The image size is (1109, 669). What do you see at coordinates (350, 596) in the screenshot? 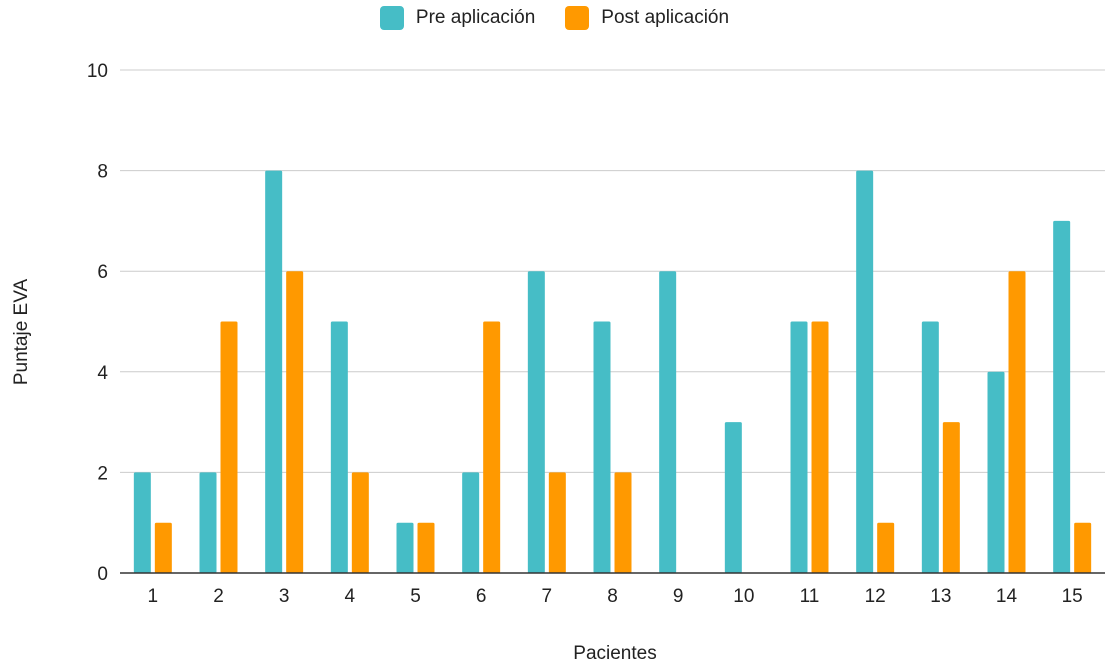
I see `x-tick-label: 4` at bounding box center [350, 596].